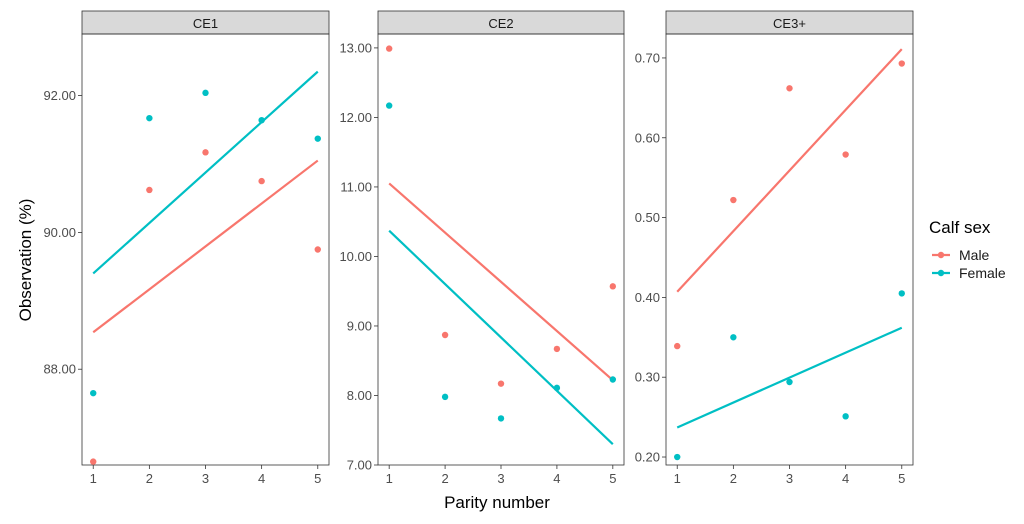  What do you see at coordinates (647, 137) in the screenshot?
I see `y-tick-label: 0.60` at bounding box center [647, 137].